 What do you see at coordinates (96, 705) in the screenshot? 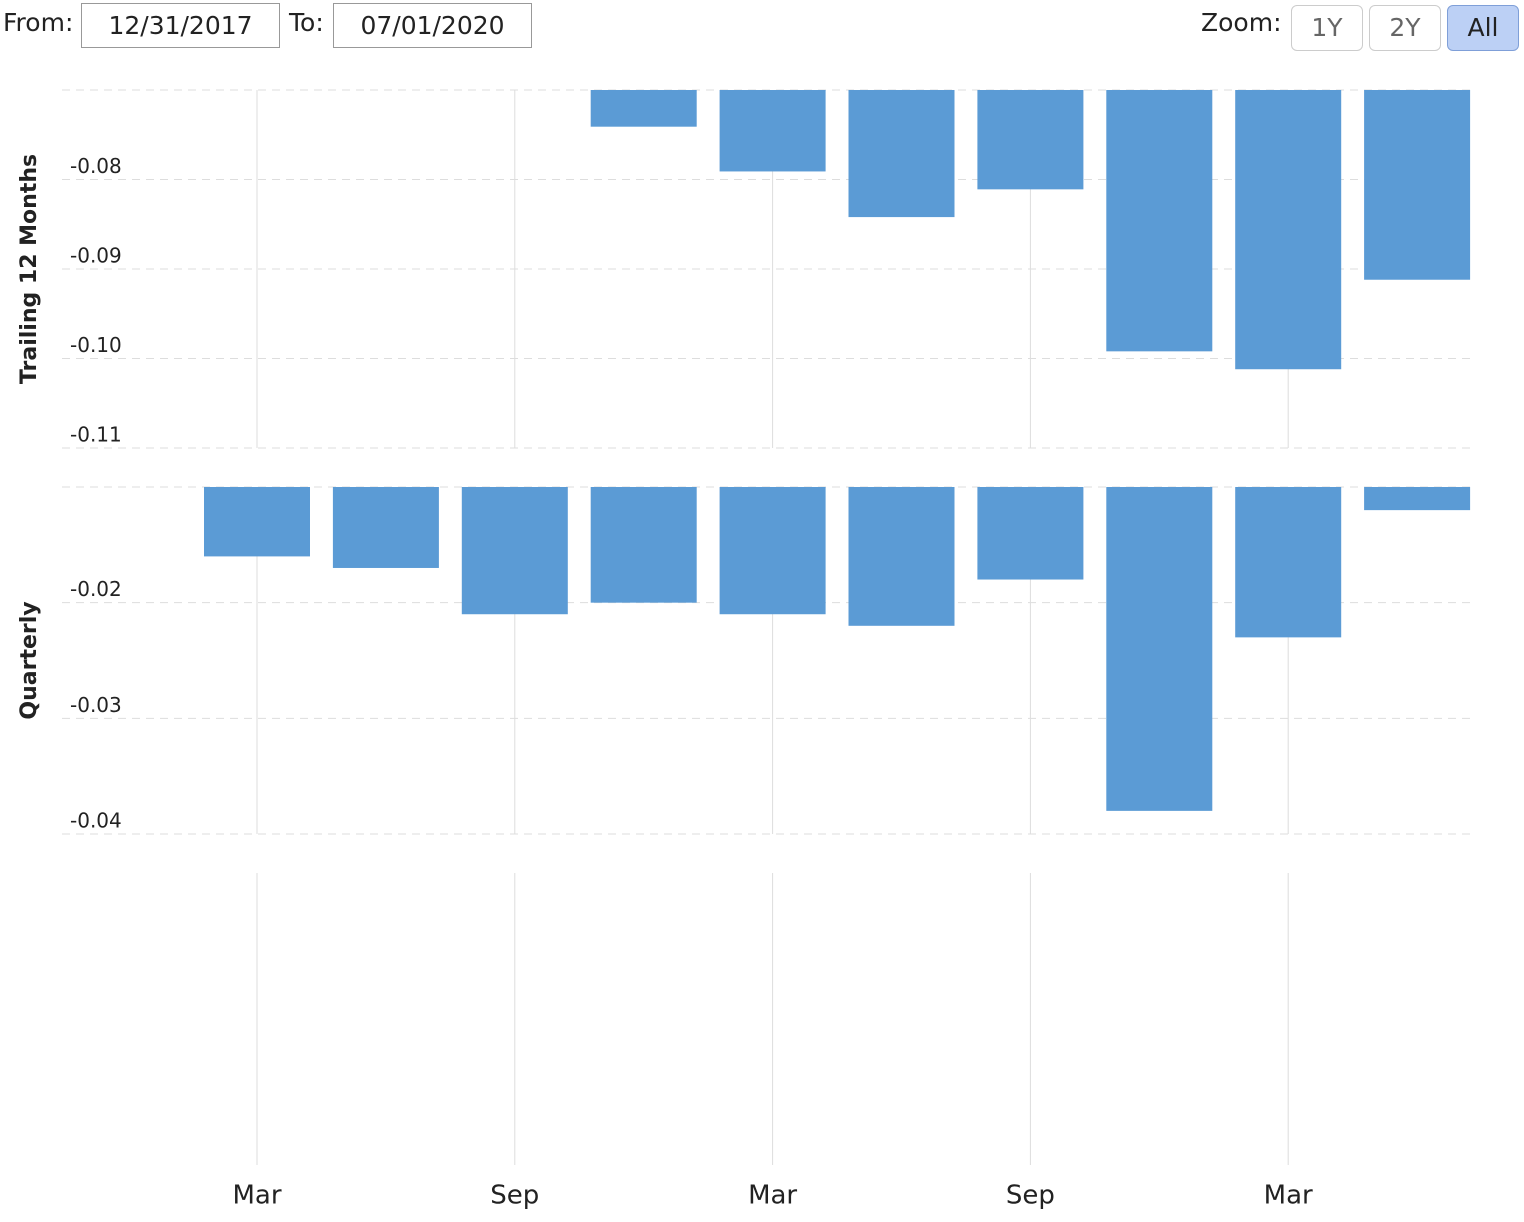
I see `y-tick-label: -0.03` at bounding box center [96, 705].